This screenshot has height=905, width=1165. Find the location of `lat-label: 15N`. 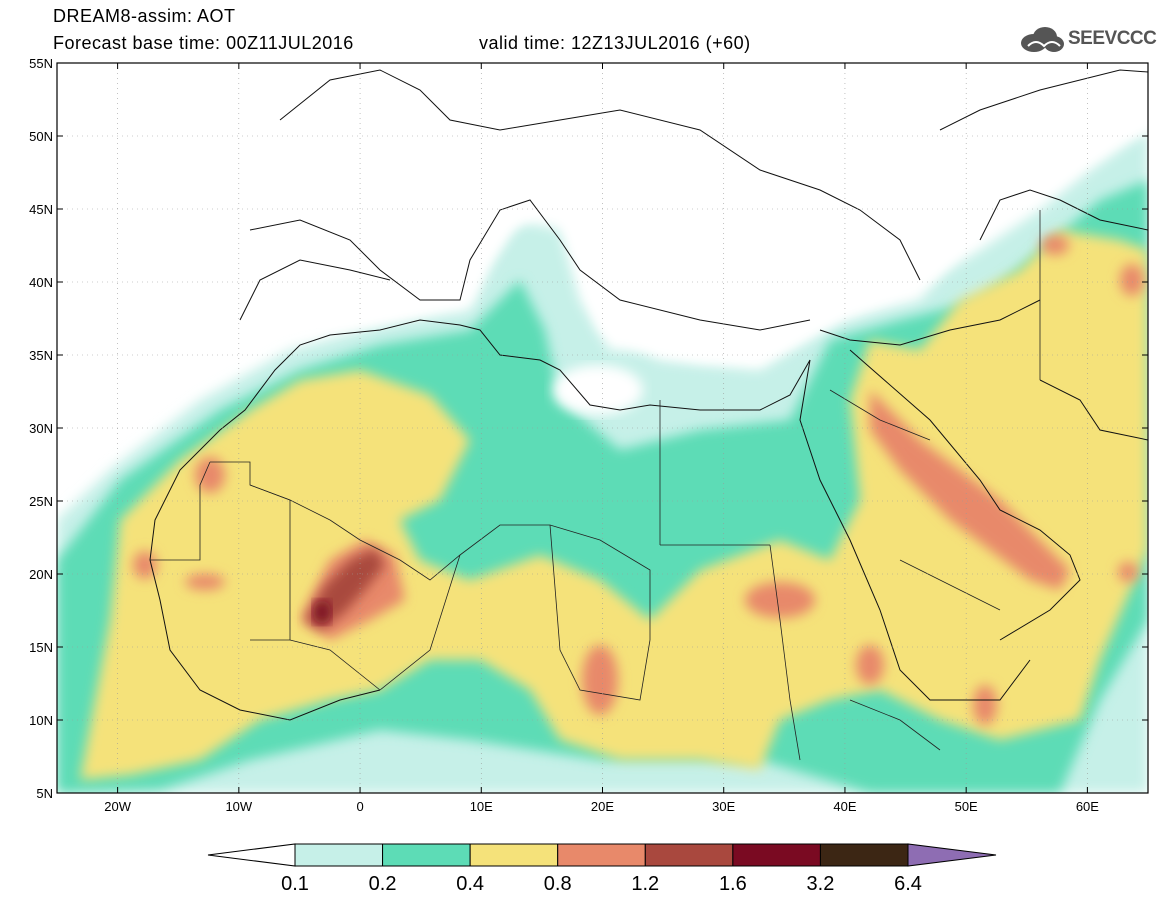

lat-label: 15N is located at coordinates (41, 647).